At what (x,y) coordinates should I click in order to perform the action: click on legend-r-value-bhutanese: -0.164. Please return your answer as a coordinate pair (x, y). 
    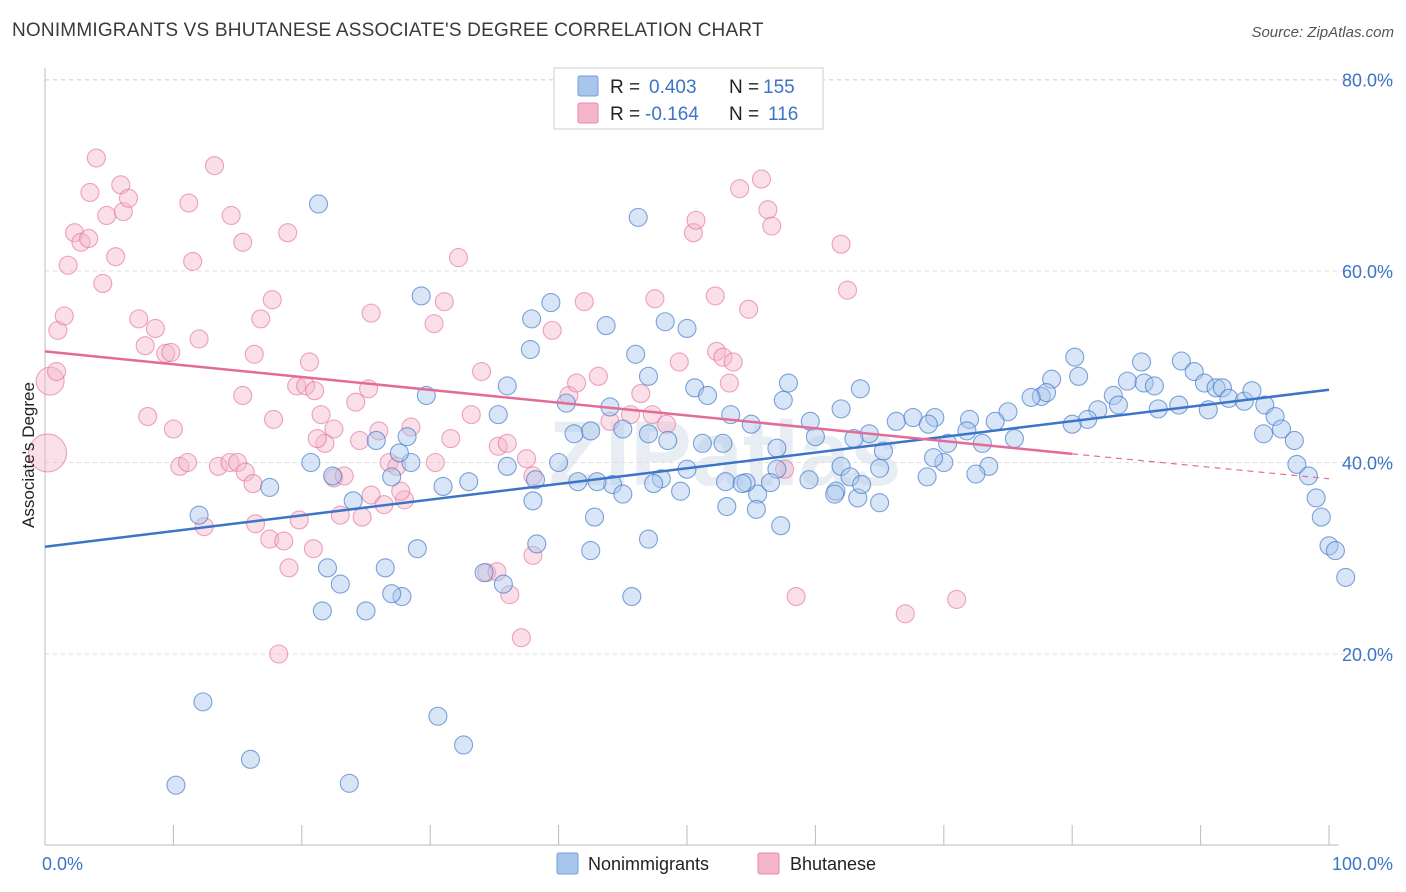
    Looking at the image, I should click on (672, 114).